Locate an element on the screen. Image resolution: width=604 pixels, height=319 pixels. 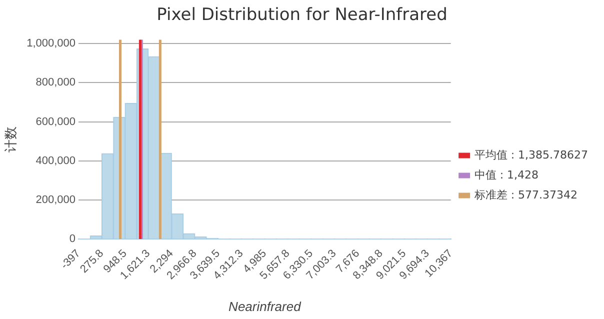
legend-label: 中值 : 1,428 is located at coordinates (506, 175).